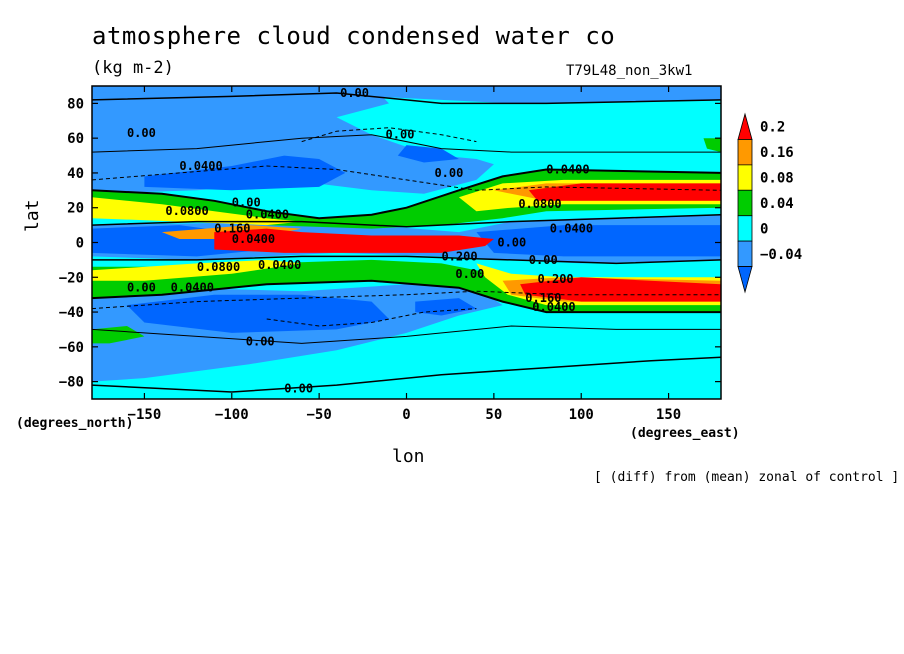 This screenshot has width=904, height=654. I want to click on region-north-mid-negative, so click(428, 154).